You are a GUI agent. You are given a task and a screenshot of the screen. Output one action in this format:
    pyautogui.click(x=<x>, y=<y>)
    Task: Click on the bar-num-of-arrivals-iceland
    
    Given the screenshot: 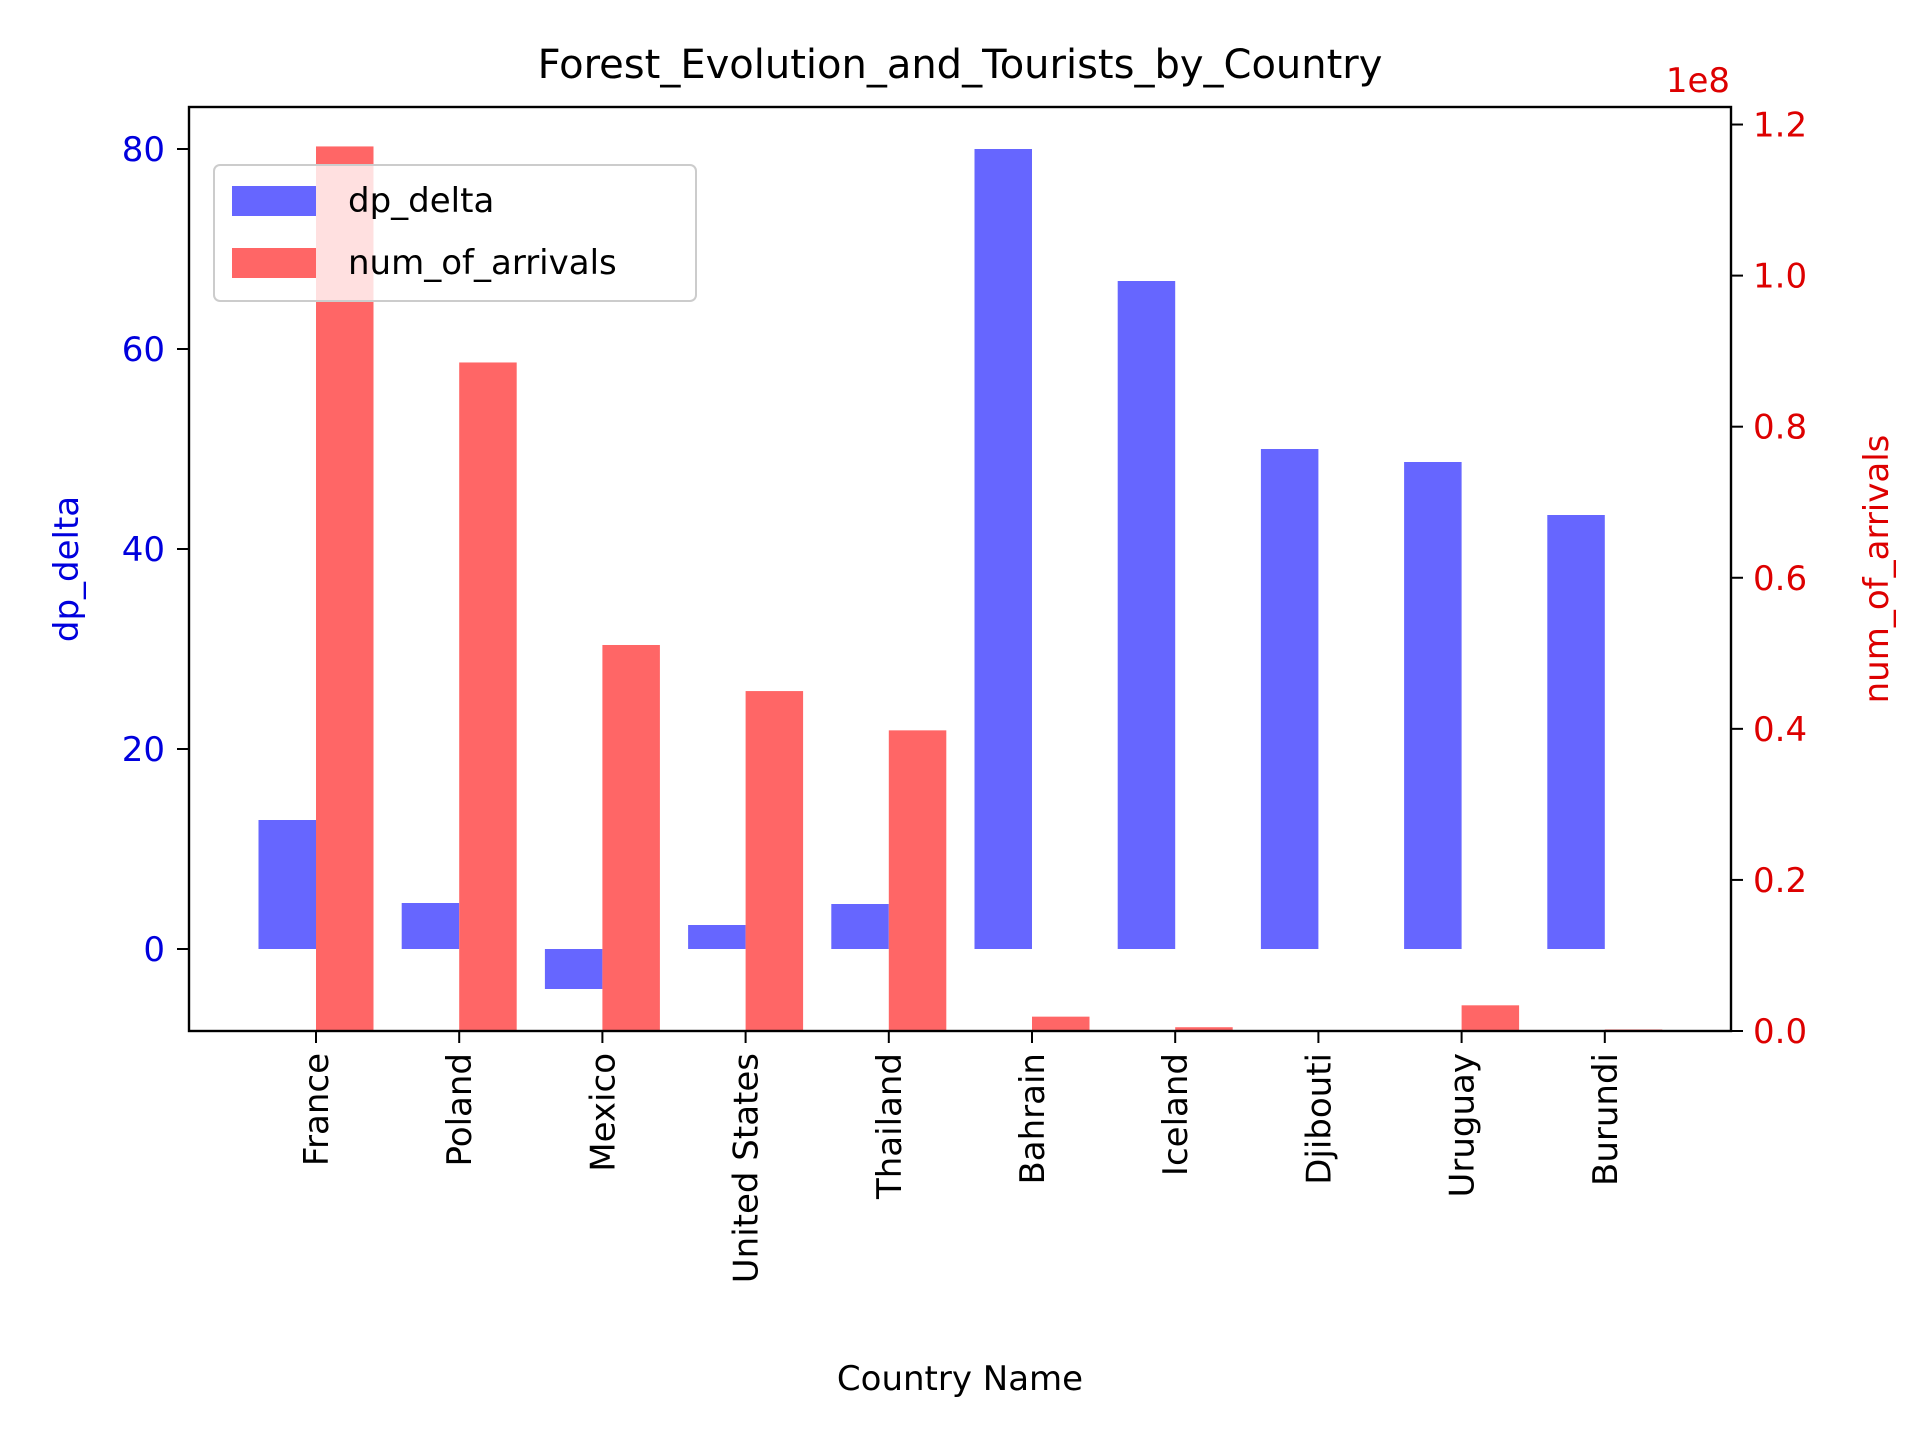 What is the action you would take?
    pyautogui.click(x=1204, y=1029)
    